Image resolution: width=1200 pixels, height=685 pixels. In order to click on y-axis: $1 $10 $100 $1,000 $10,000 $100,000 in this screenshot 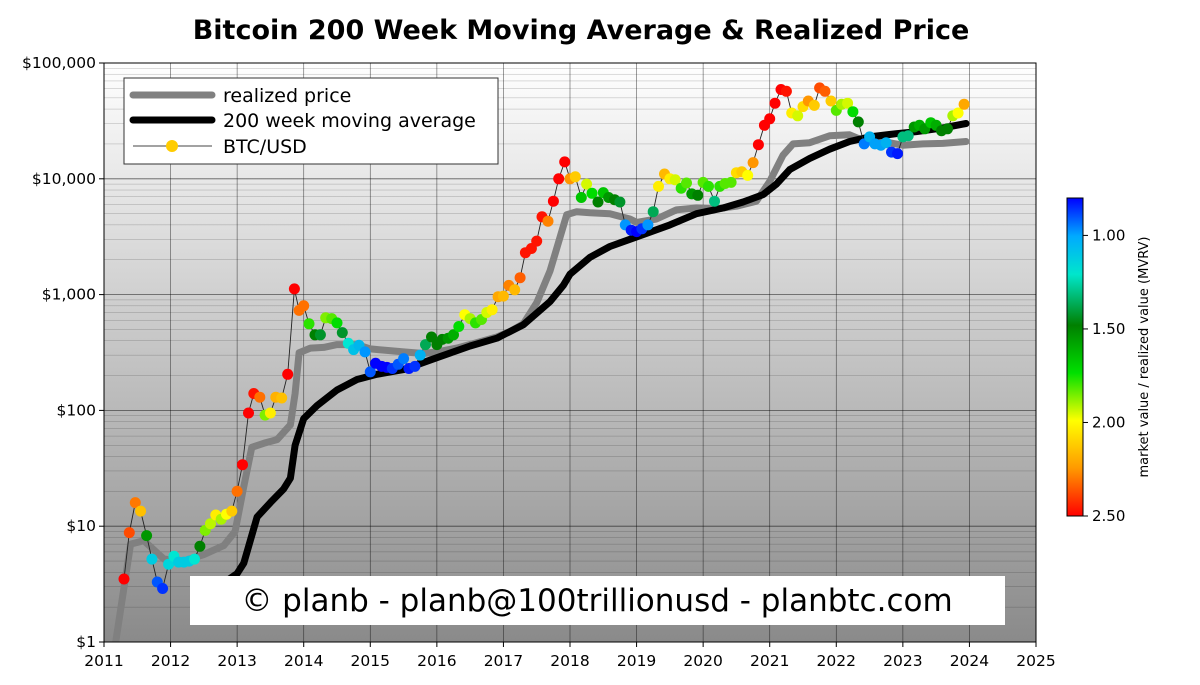, I will do `click(63, 352)`.